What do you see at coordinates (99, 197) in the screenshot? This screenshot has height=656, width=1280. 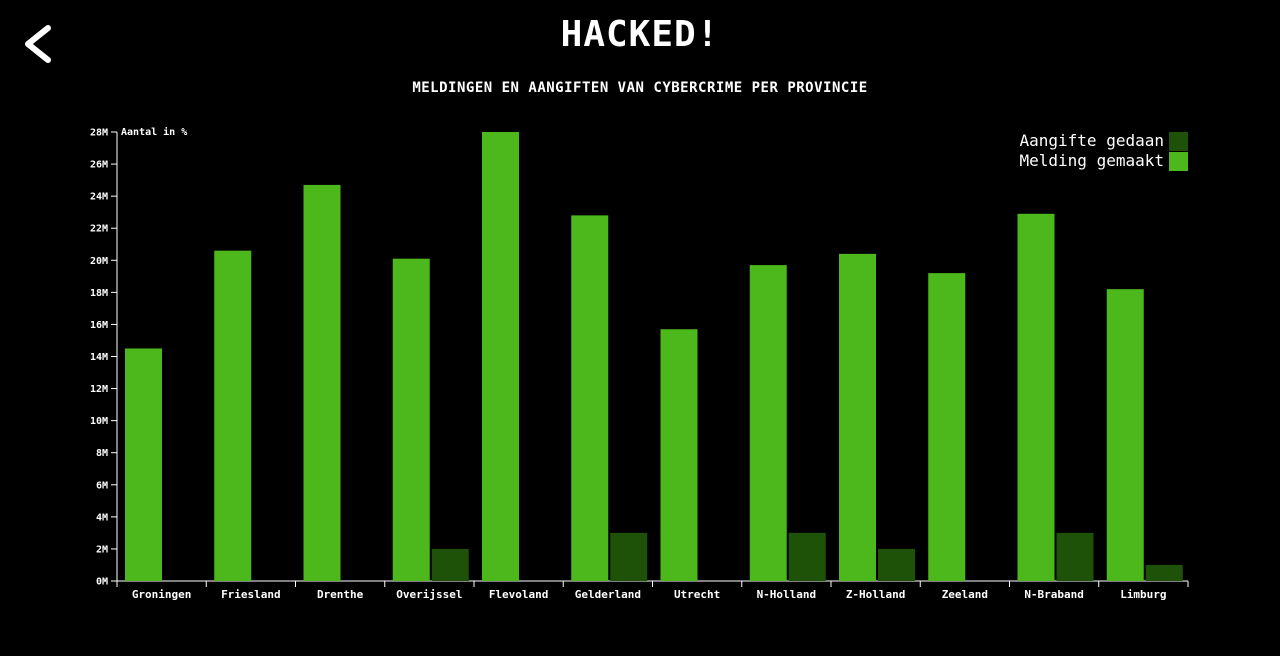 I see `y-tick-label: 24M` at bounding box center [99, 197].